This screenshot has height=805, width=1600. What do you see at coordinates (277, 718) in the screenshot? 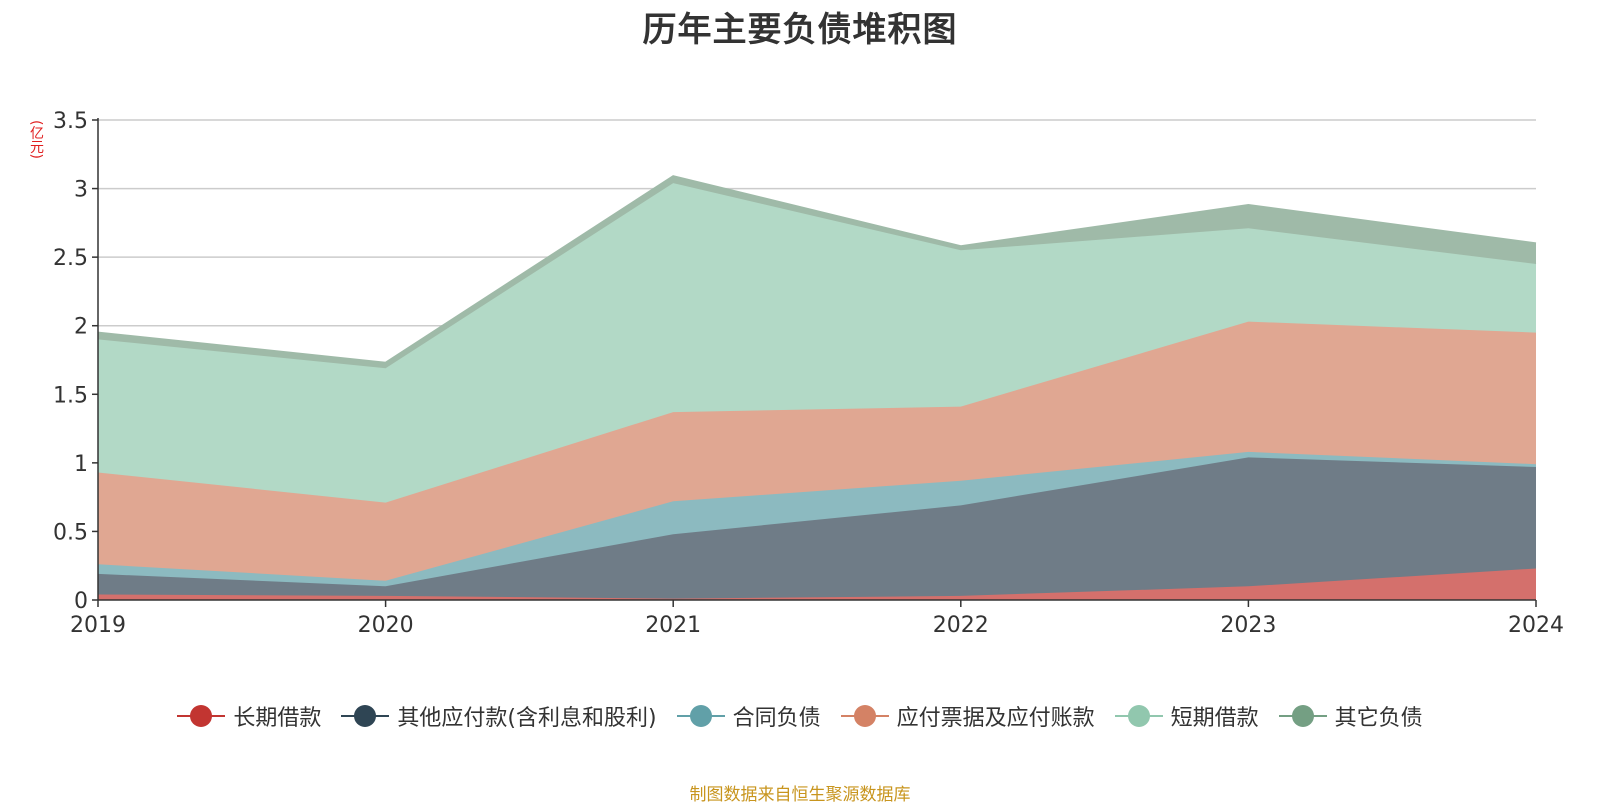
I see `legend-label: 长期借款` at bounding box center [277, 718].